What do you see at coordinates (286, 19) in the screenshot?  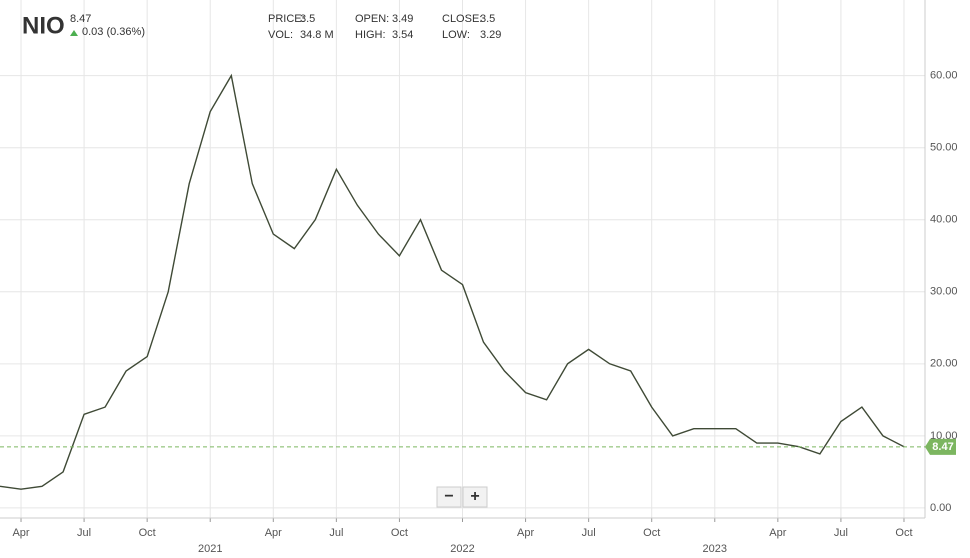 I see `stat-label: PRICE:` at bounding box center [286, 19].